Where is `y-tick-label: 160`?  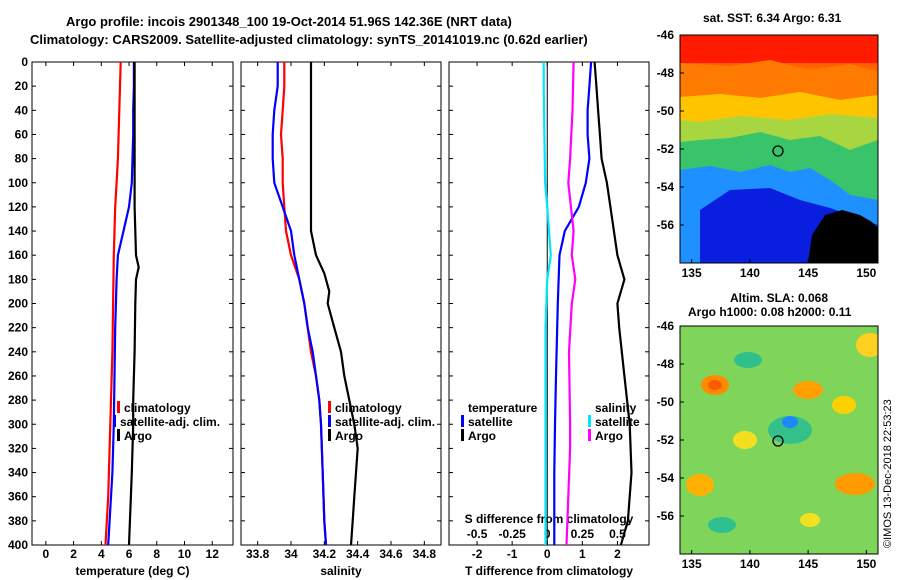 y-tick-label: 160 is located at coordinates (18, 255).